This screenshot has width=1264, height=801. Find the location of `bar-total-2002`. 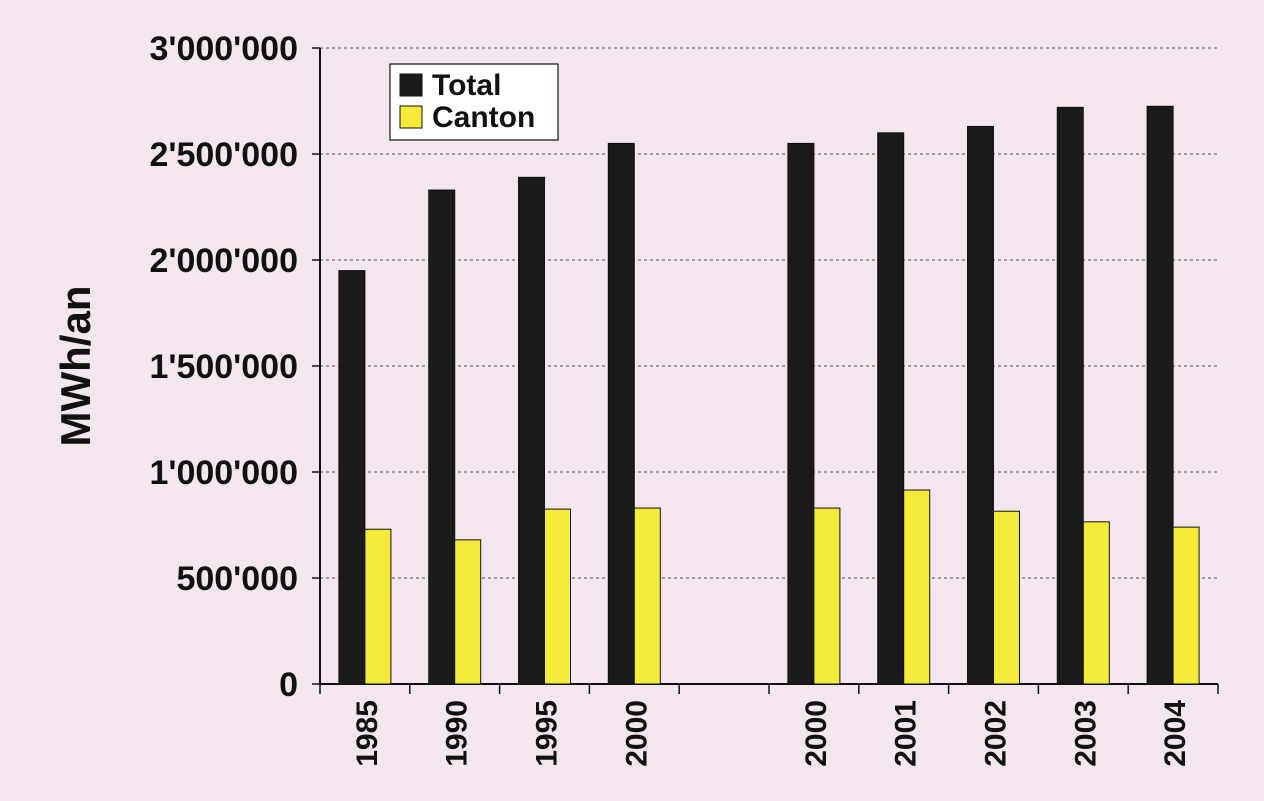

bar-total-2002 is located at coordinates (980, 405).